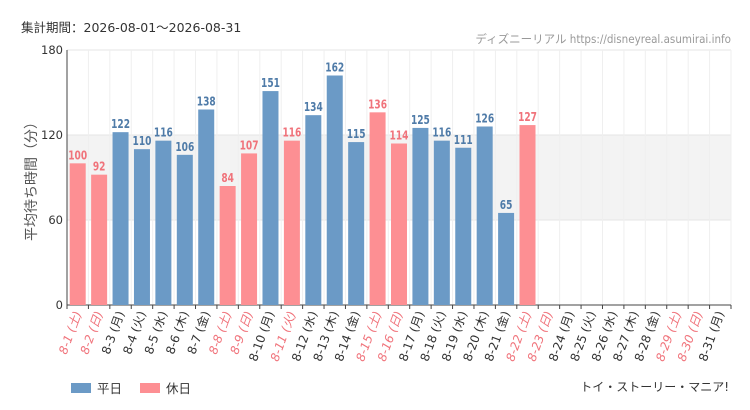  Describe the element at coordinates (120, 124) in the screenshot. I see `data-label: 122` at that location.